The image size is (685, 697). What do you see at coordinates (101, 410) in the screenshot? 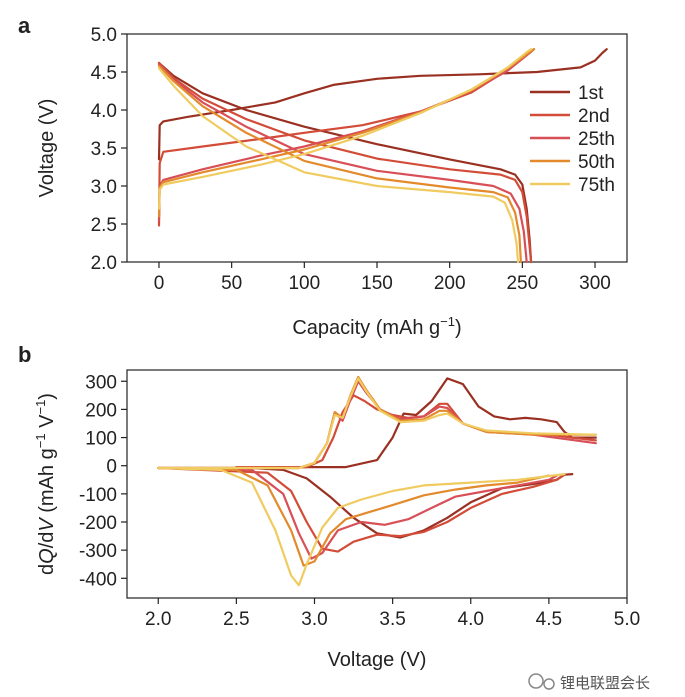
I see `panel-b-y-tick-label: 200` at bounding box center [101, 410].